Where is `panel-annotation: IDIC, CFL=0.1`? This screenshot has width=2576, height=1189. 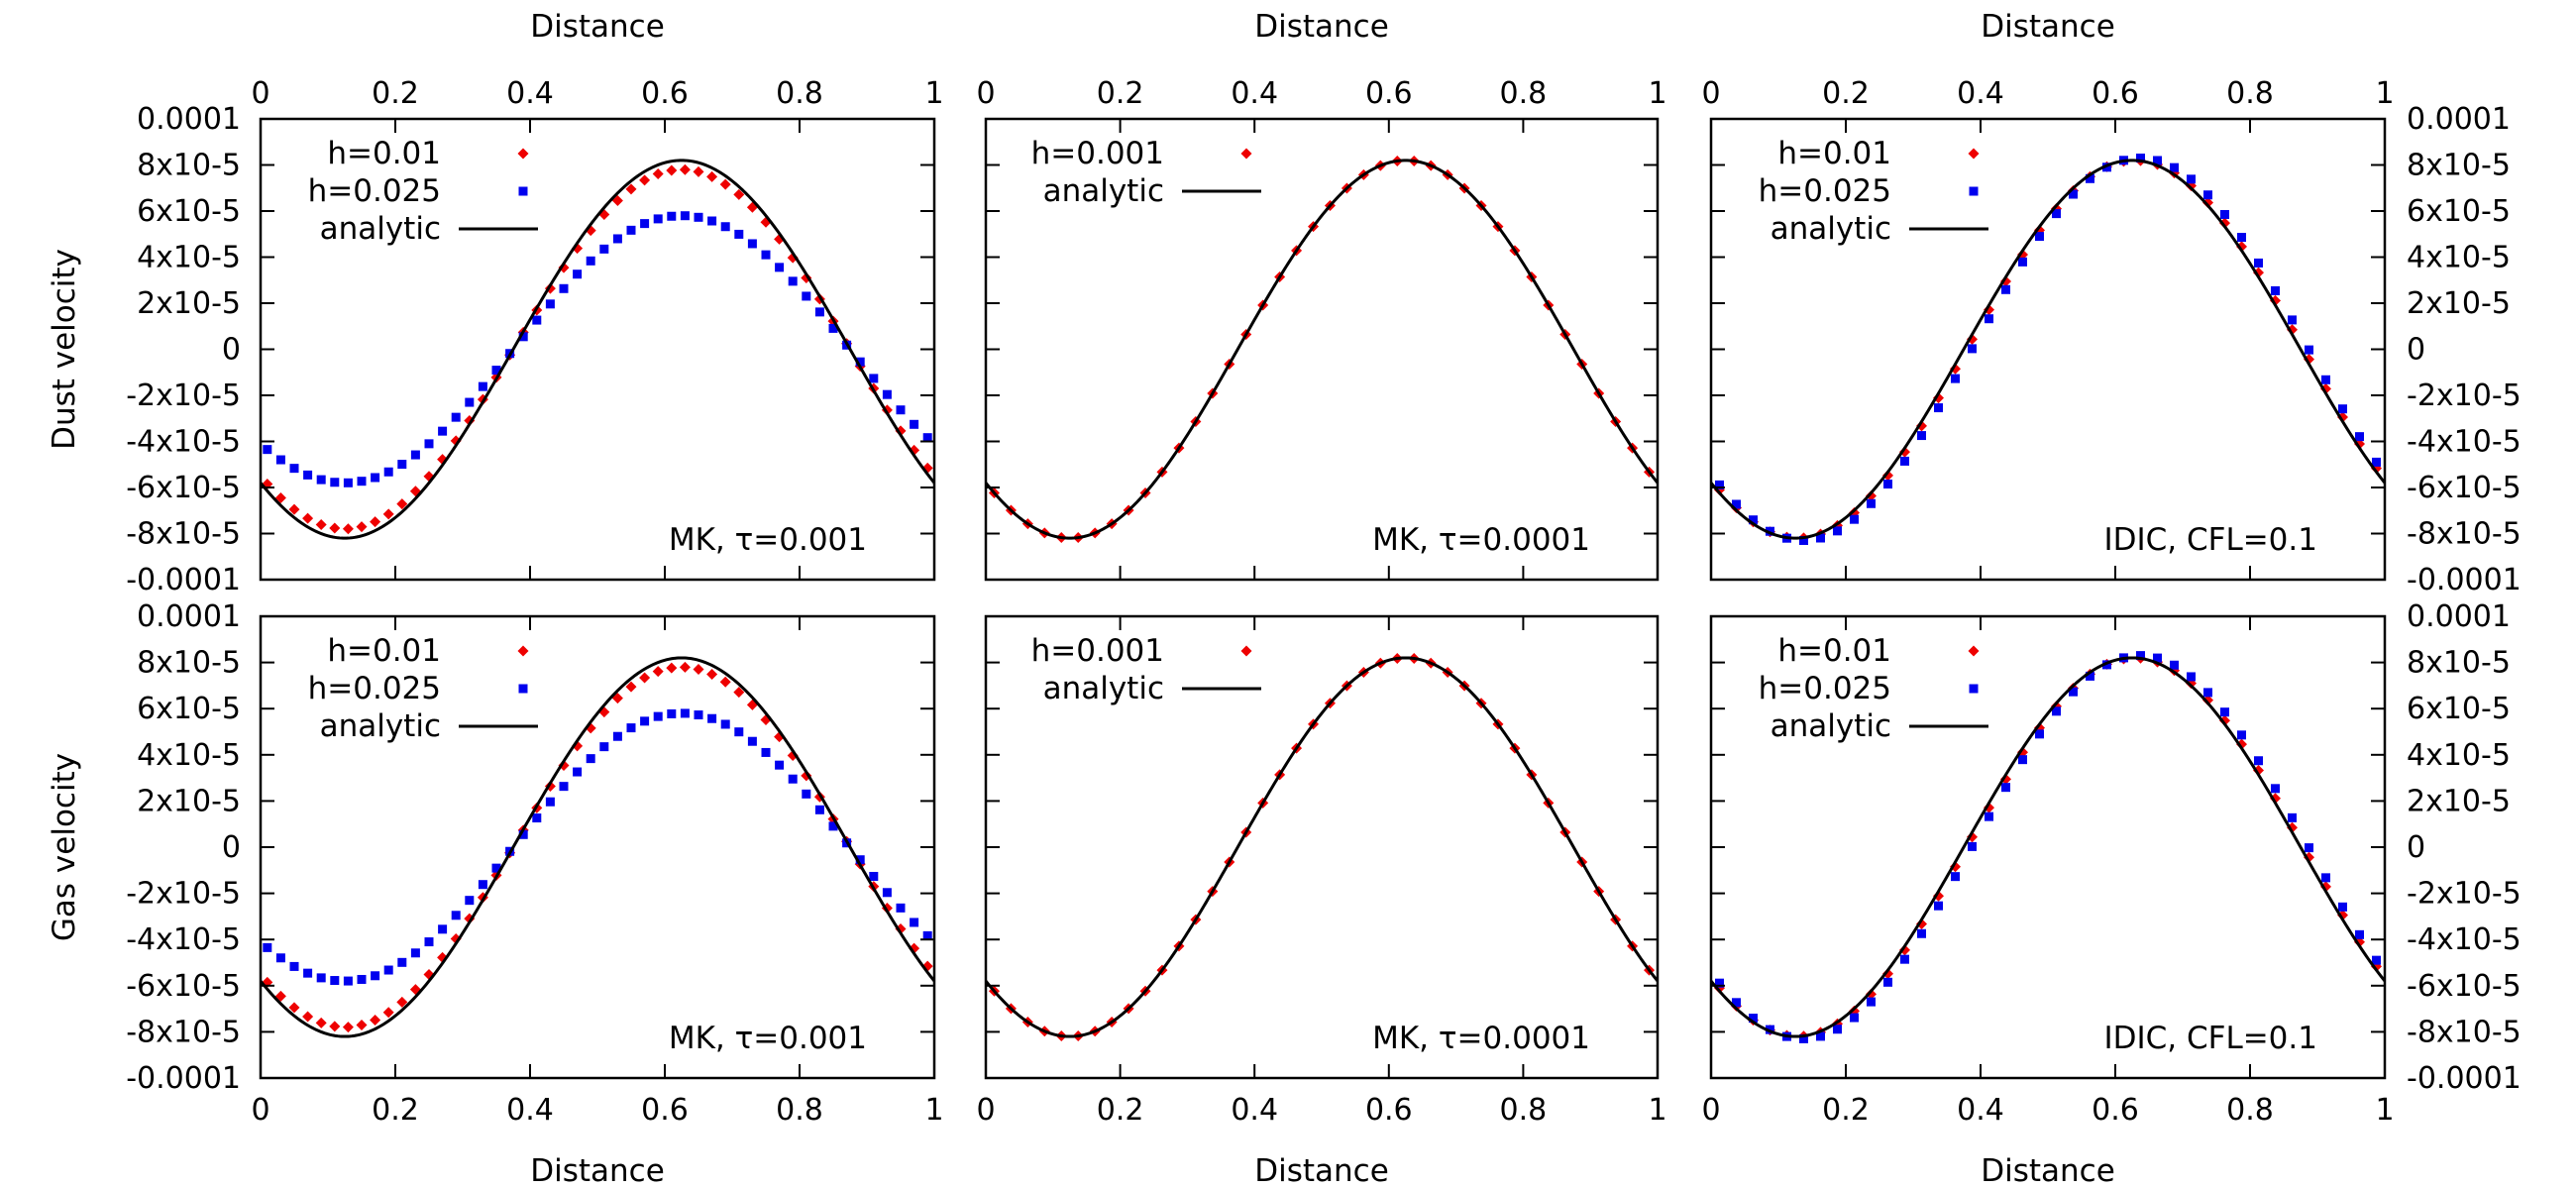
panel-annotation: IDIC, CFL=0.1 is located at coordinates (2210, 1039).